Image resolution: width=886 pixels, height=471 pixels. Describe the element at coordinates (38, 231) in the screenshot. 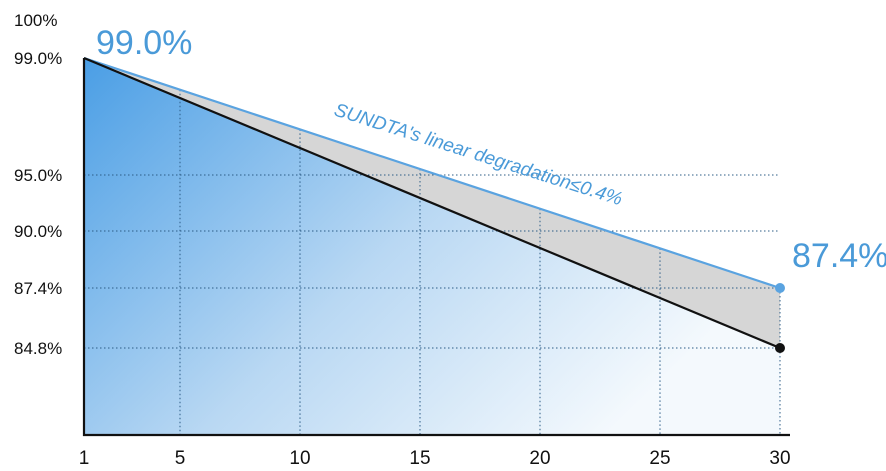

I see `y-tick-label: 90.0%` at that location.